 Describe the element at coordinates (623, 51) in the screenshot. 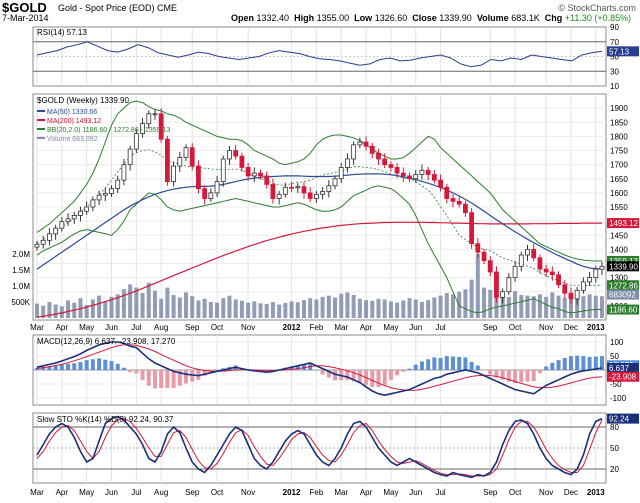

I see `rsi-current-tag-bg` at that location.